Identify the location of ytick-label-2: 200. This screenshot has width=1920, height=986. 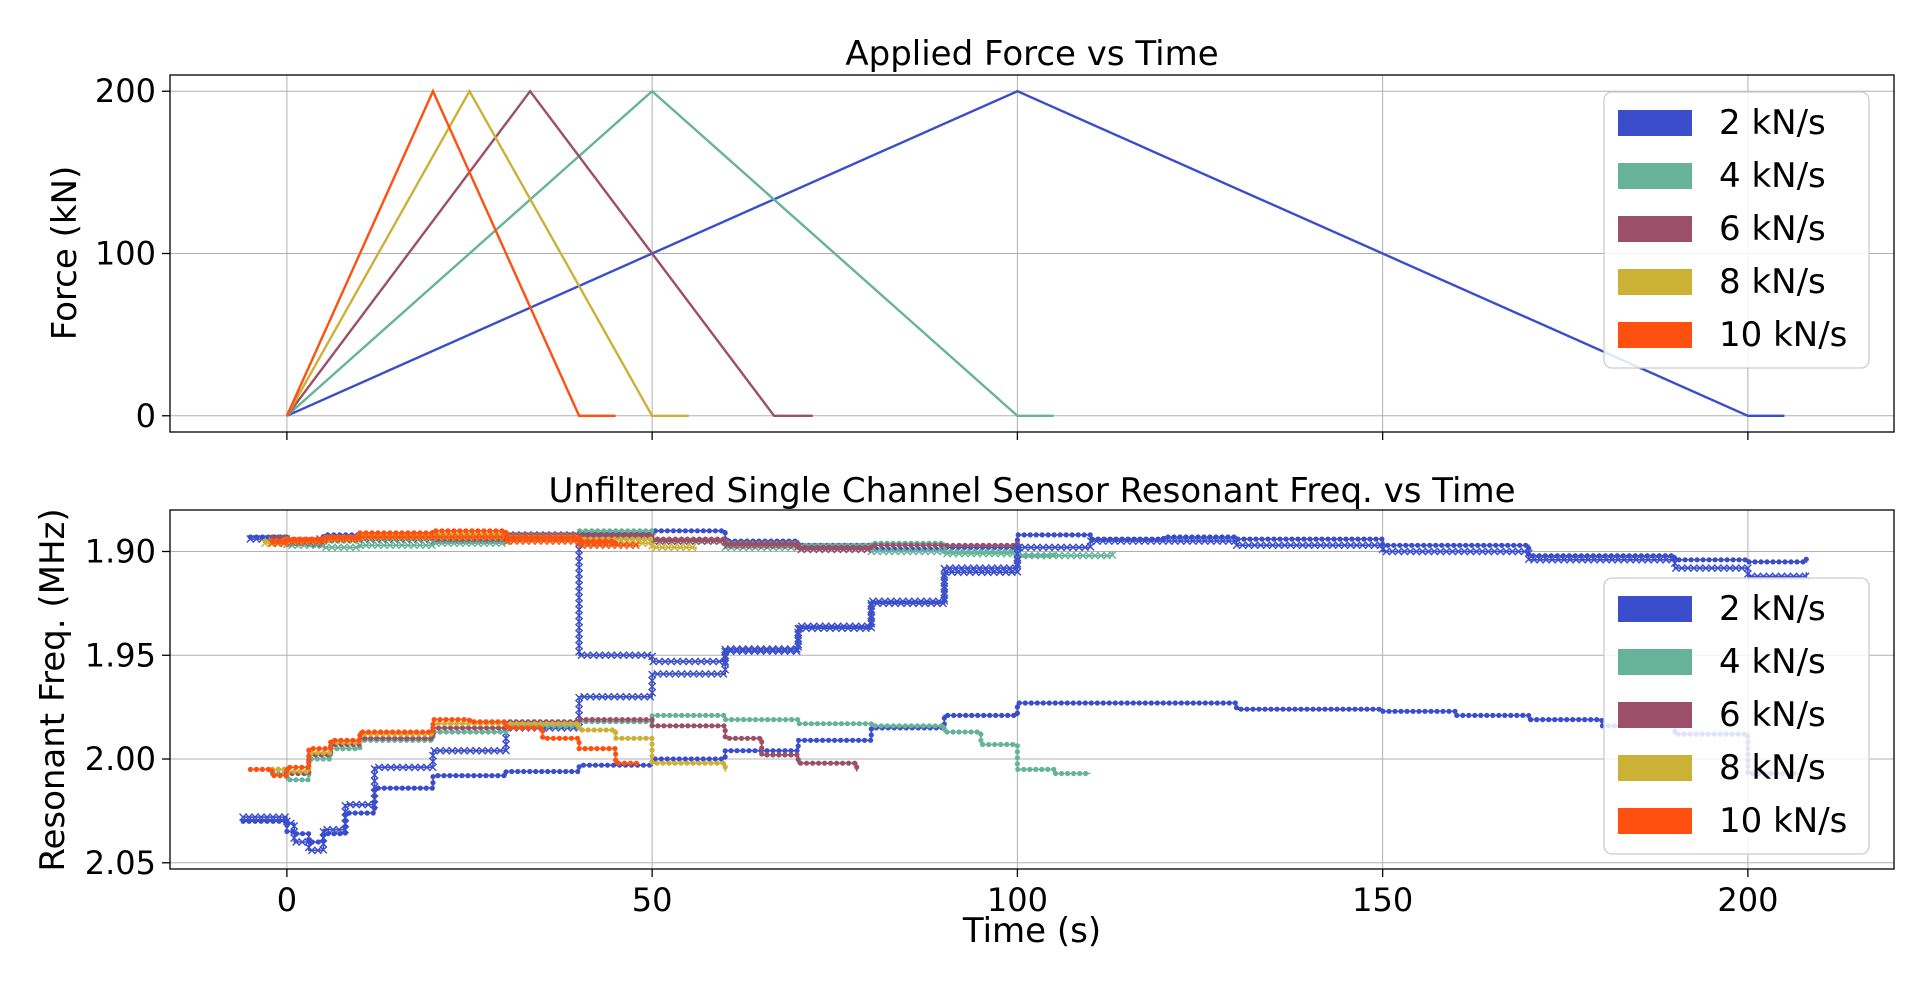
(125, 91).